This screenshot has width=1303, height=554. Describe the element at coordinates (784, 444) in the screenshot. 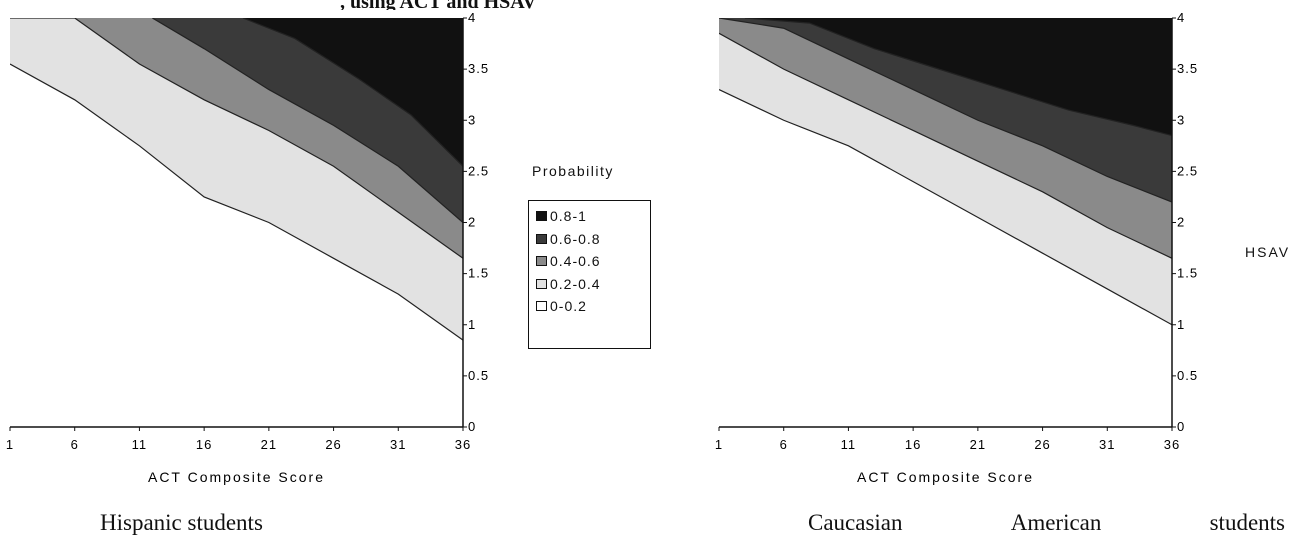

I see `x-tick-label-1-caucasian: 6` at that location.